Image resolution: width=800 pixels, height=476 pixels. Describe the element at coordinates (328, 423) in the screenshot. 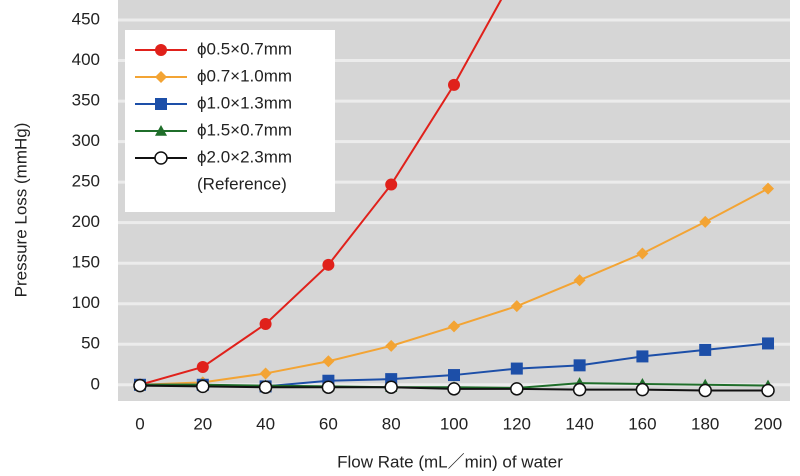

I see `x-tick-label: 60` at that location.